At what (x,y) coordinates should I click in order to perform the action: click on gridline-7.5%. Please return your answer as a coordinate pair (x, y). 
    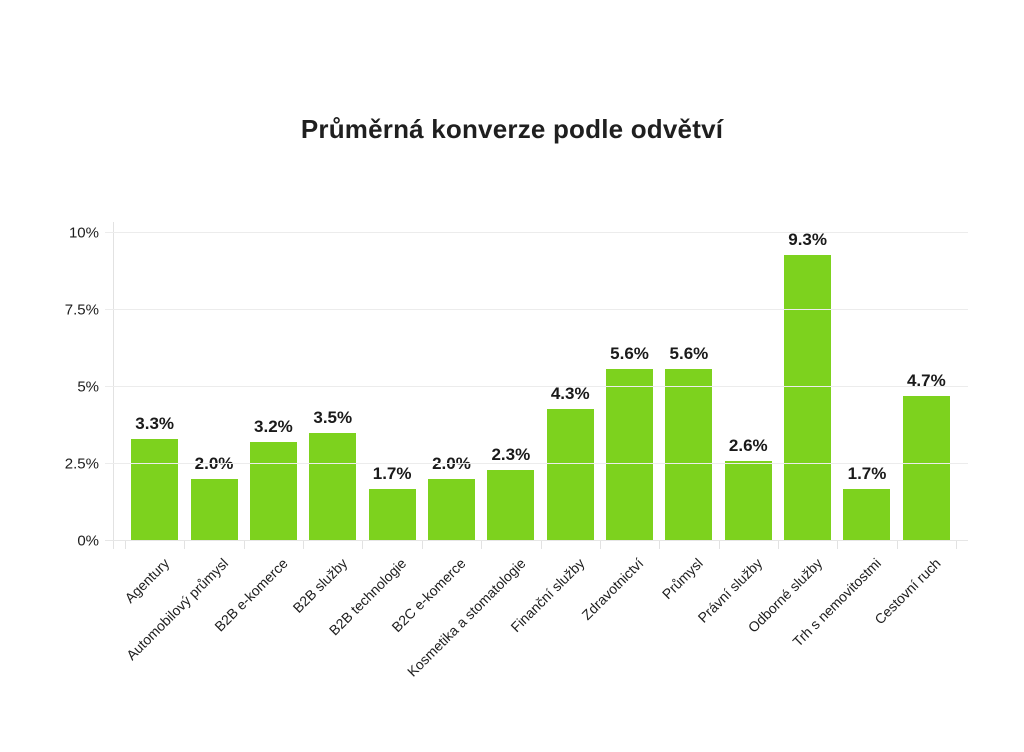
    Looking at the image, I should click on (536, 309).